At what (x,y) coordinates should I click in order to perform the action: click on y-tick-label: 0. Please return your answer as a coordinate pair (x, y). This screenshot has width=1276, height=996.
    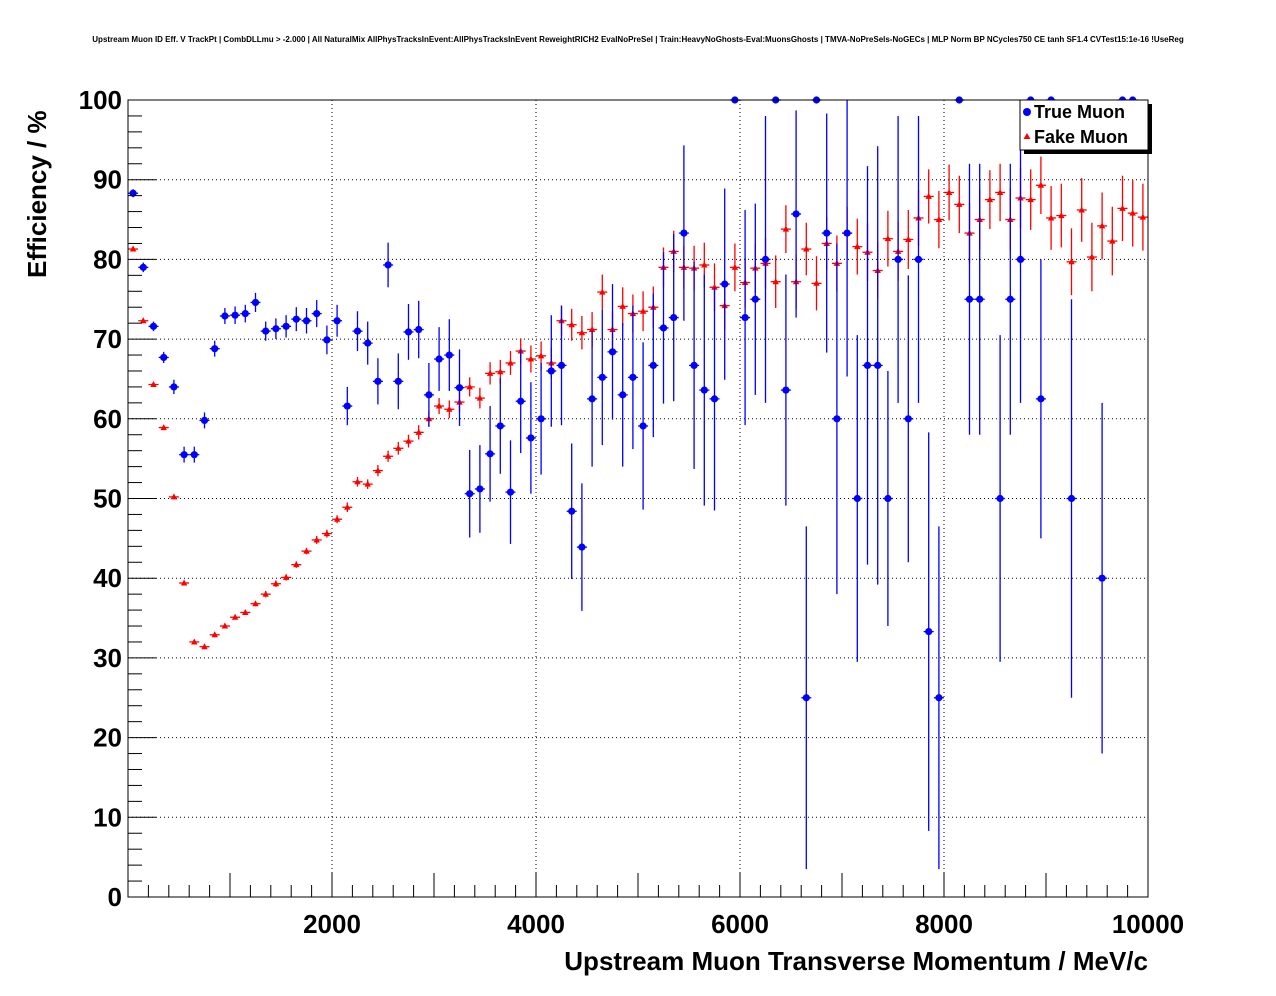
    Looking at the image, I should click on (115, 897).